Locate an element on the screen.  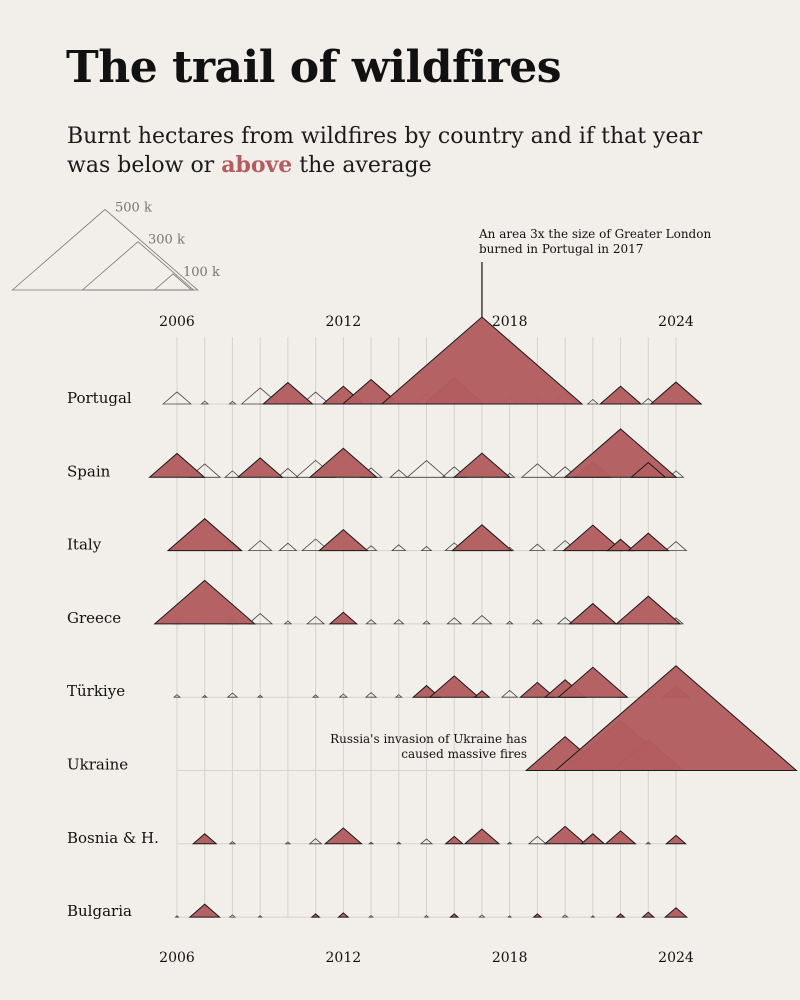
triangle-bosnia-h-2011 is located at coordinates (315, 841).